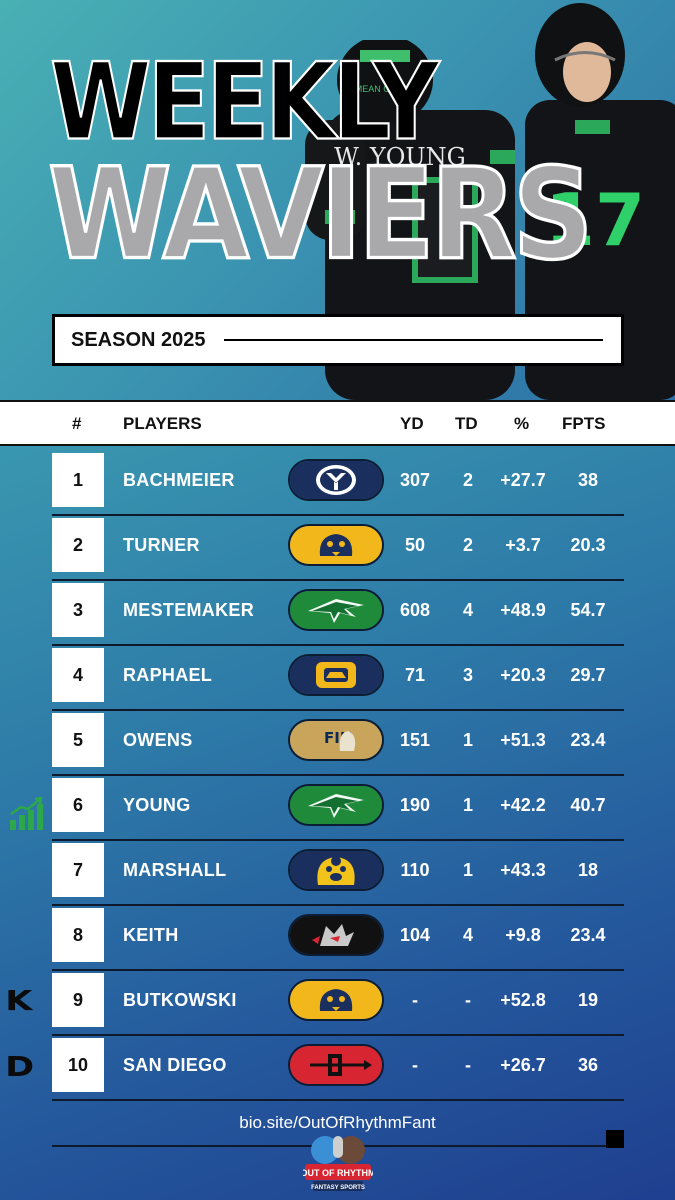 The height and width of the screenshot is (1200, 675). What do you see at coordinates (588, 610) in the screenshot?
I see `fantasy-points-value: 54.7` at bounding box center [588, 610].